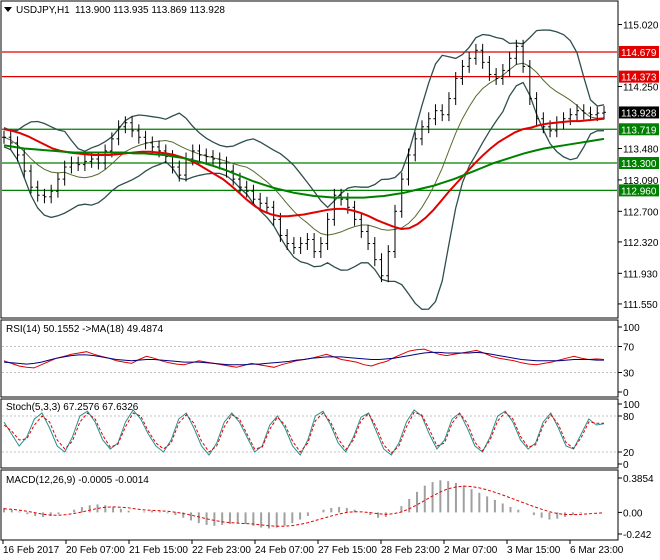  Describe the element at coordinates (638, 479) in the screenshot. I see `macd-tick-label: 0.3854` at that location.